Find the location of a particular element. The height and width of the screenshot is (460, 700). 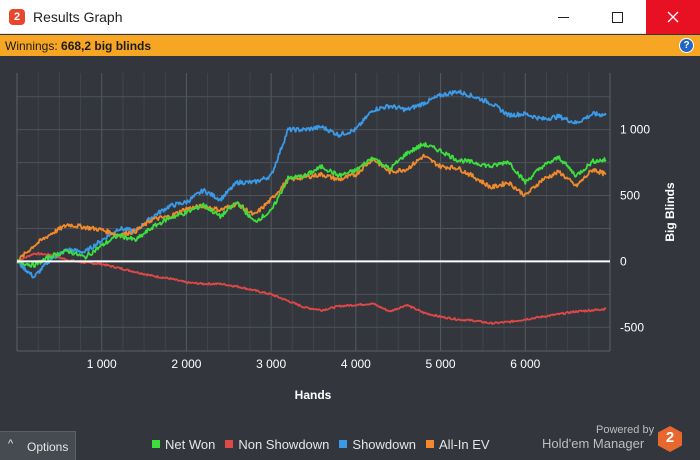

maximize-button is located at coordinates (617, 17).